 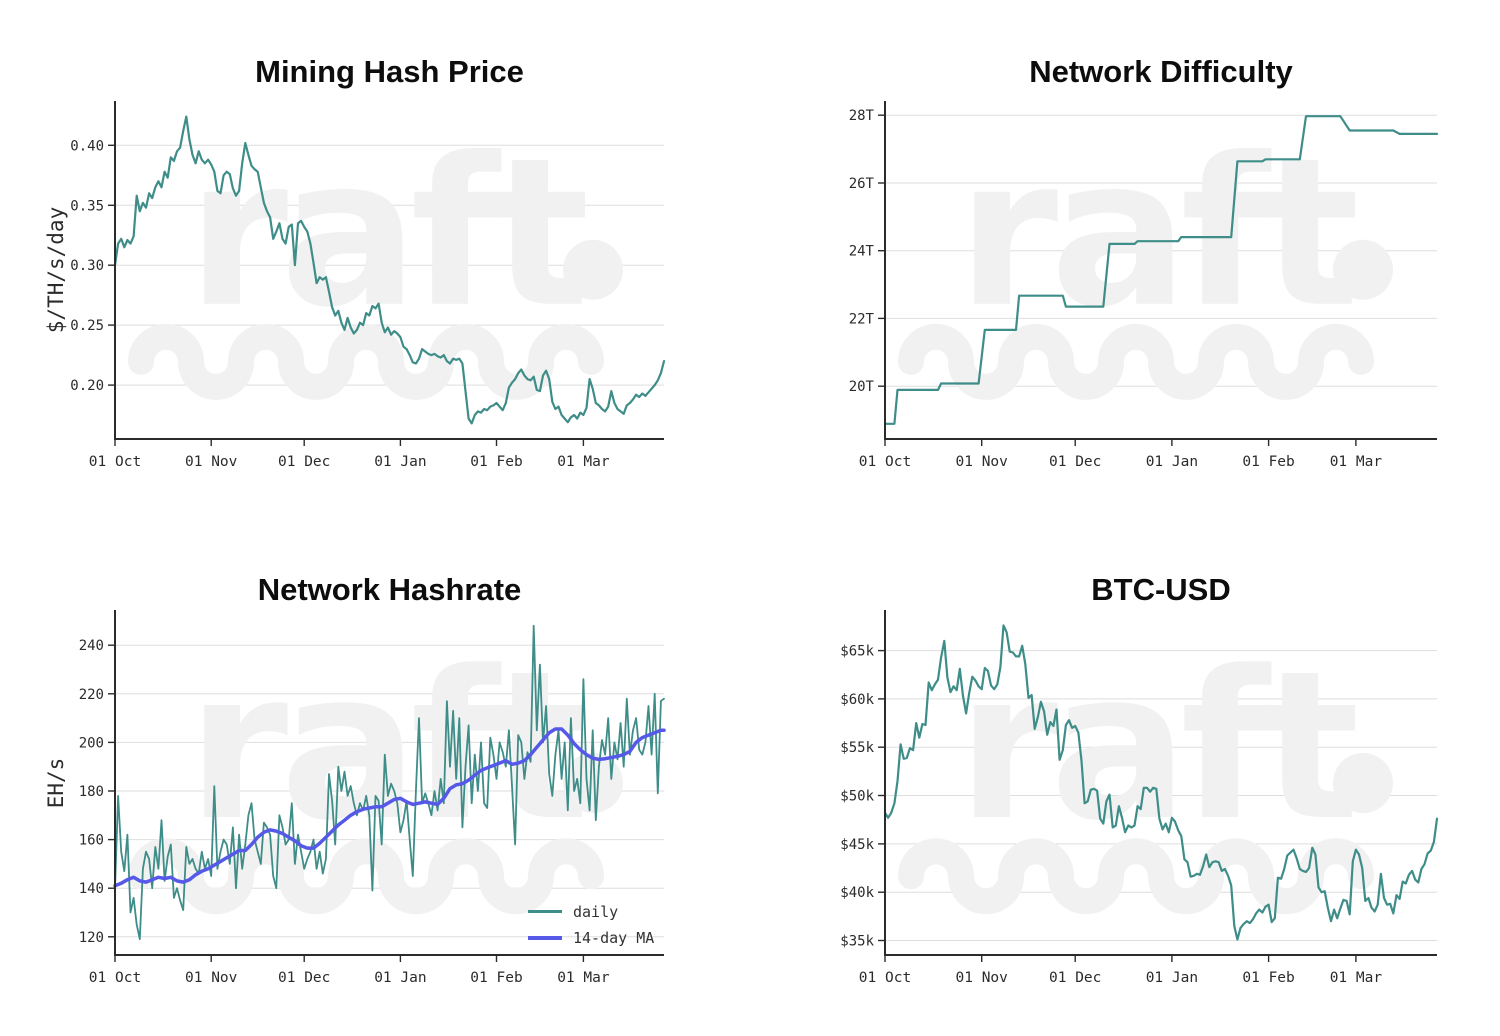 I want to click on y-tick-label: 140, so click(x=91, y=889).